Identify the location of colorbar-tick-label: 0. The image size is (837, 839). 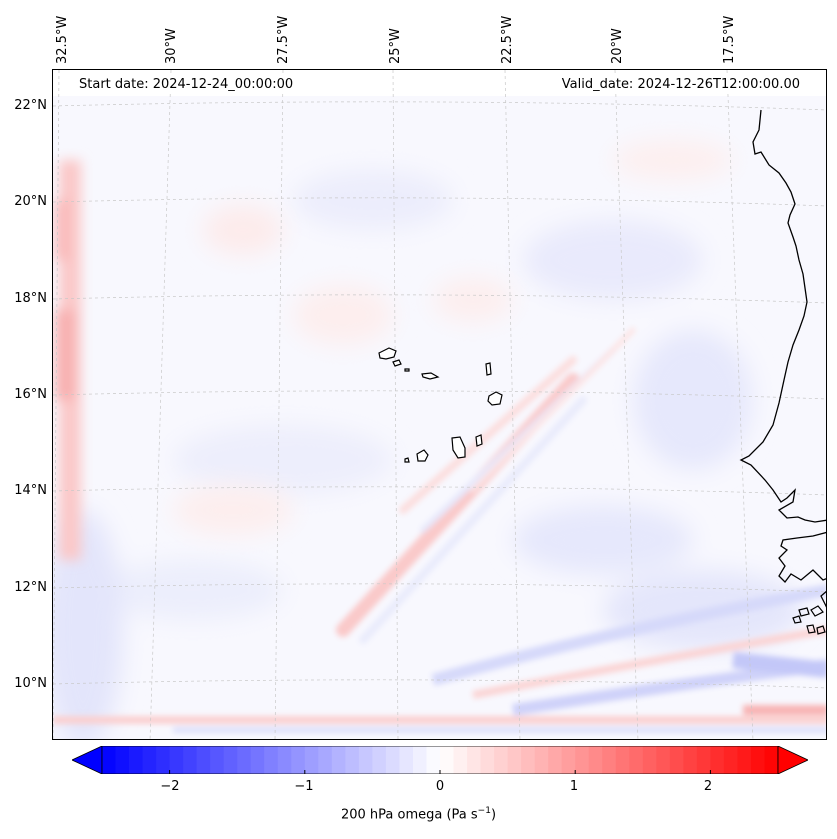
(440, 786).